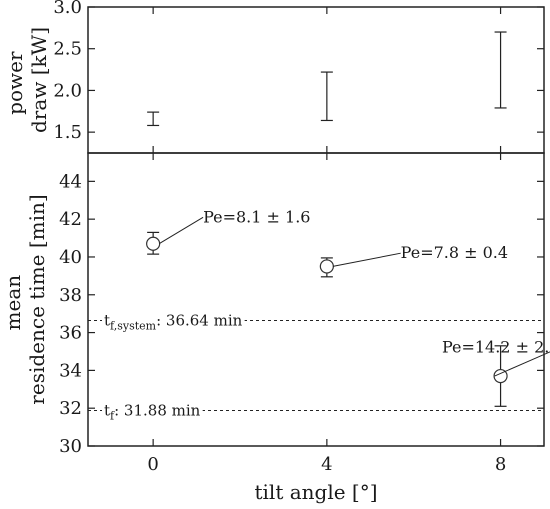  What do you see at coordinates (15, 83) in the screenshot?
I see `top-y-axis-title-line-1: power` at bounding box center [15, 83].